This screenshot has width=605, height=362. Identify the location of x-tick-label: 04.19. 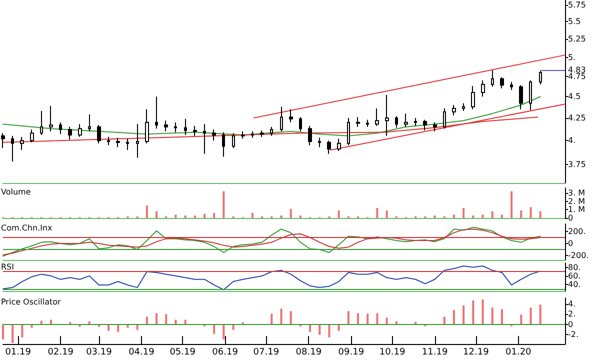
(141, 353).